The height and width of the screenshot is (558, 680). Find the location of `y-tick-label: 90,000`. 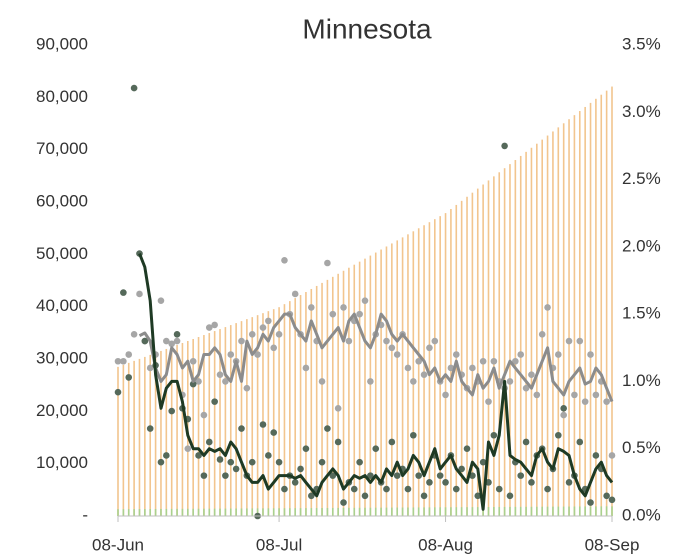

y-tick-label: 90,000 is located at coordinates (62, 43).